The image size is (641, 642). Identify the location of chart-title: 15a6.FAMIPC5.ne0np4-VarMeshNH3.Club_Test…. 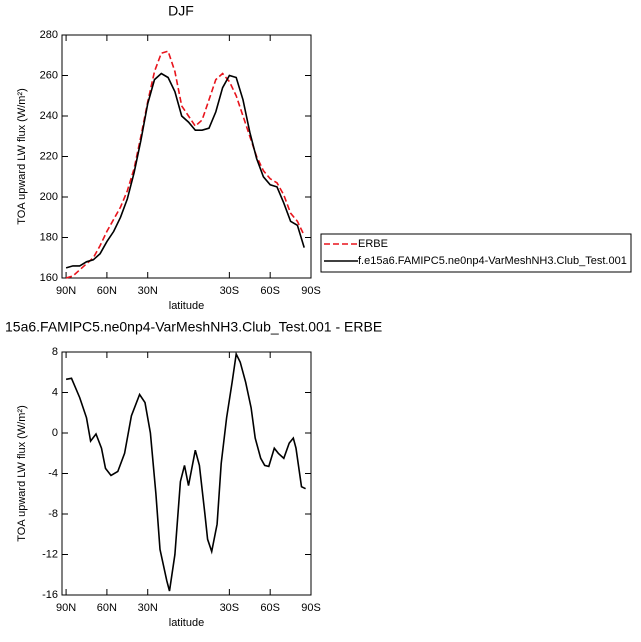
(193, 327).